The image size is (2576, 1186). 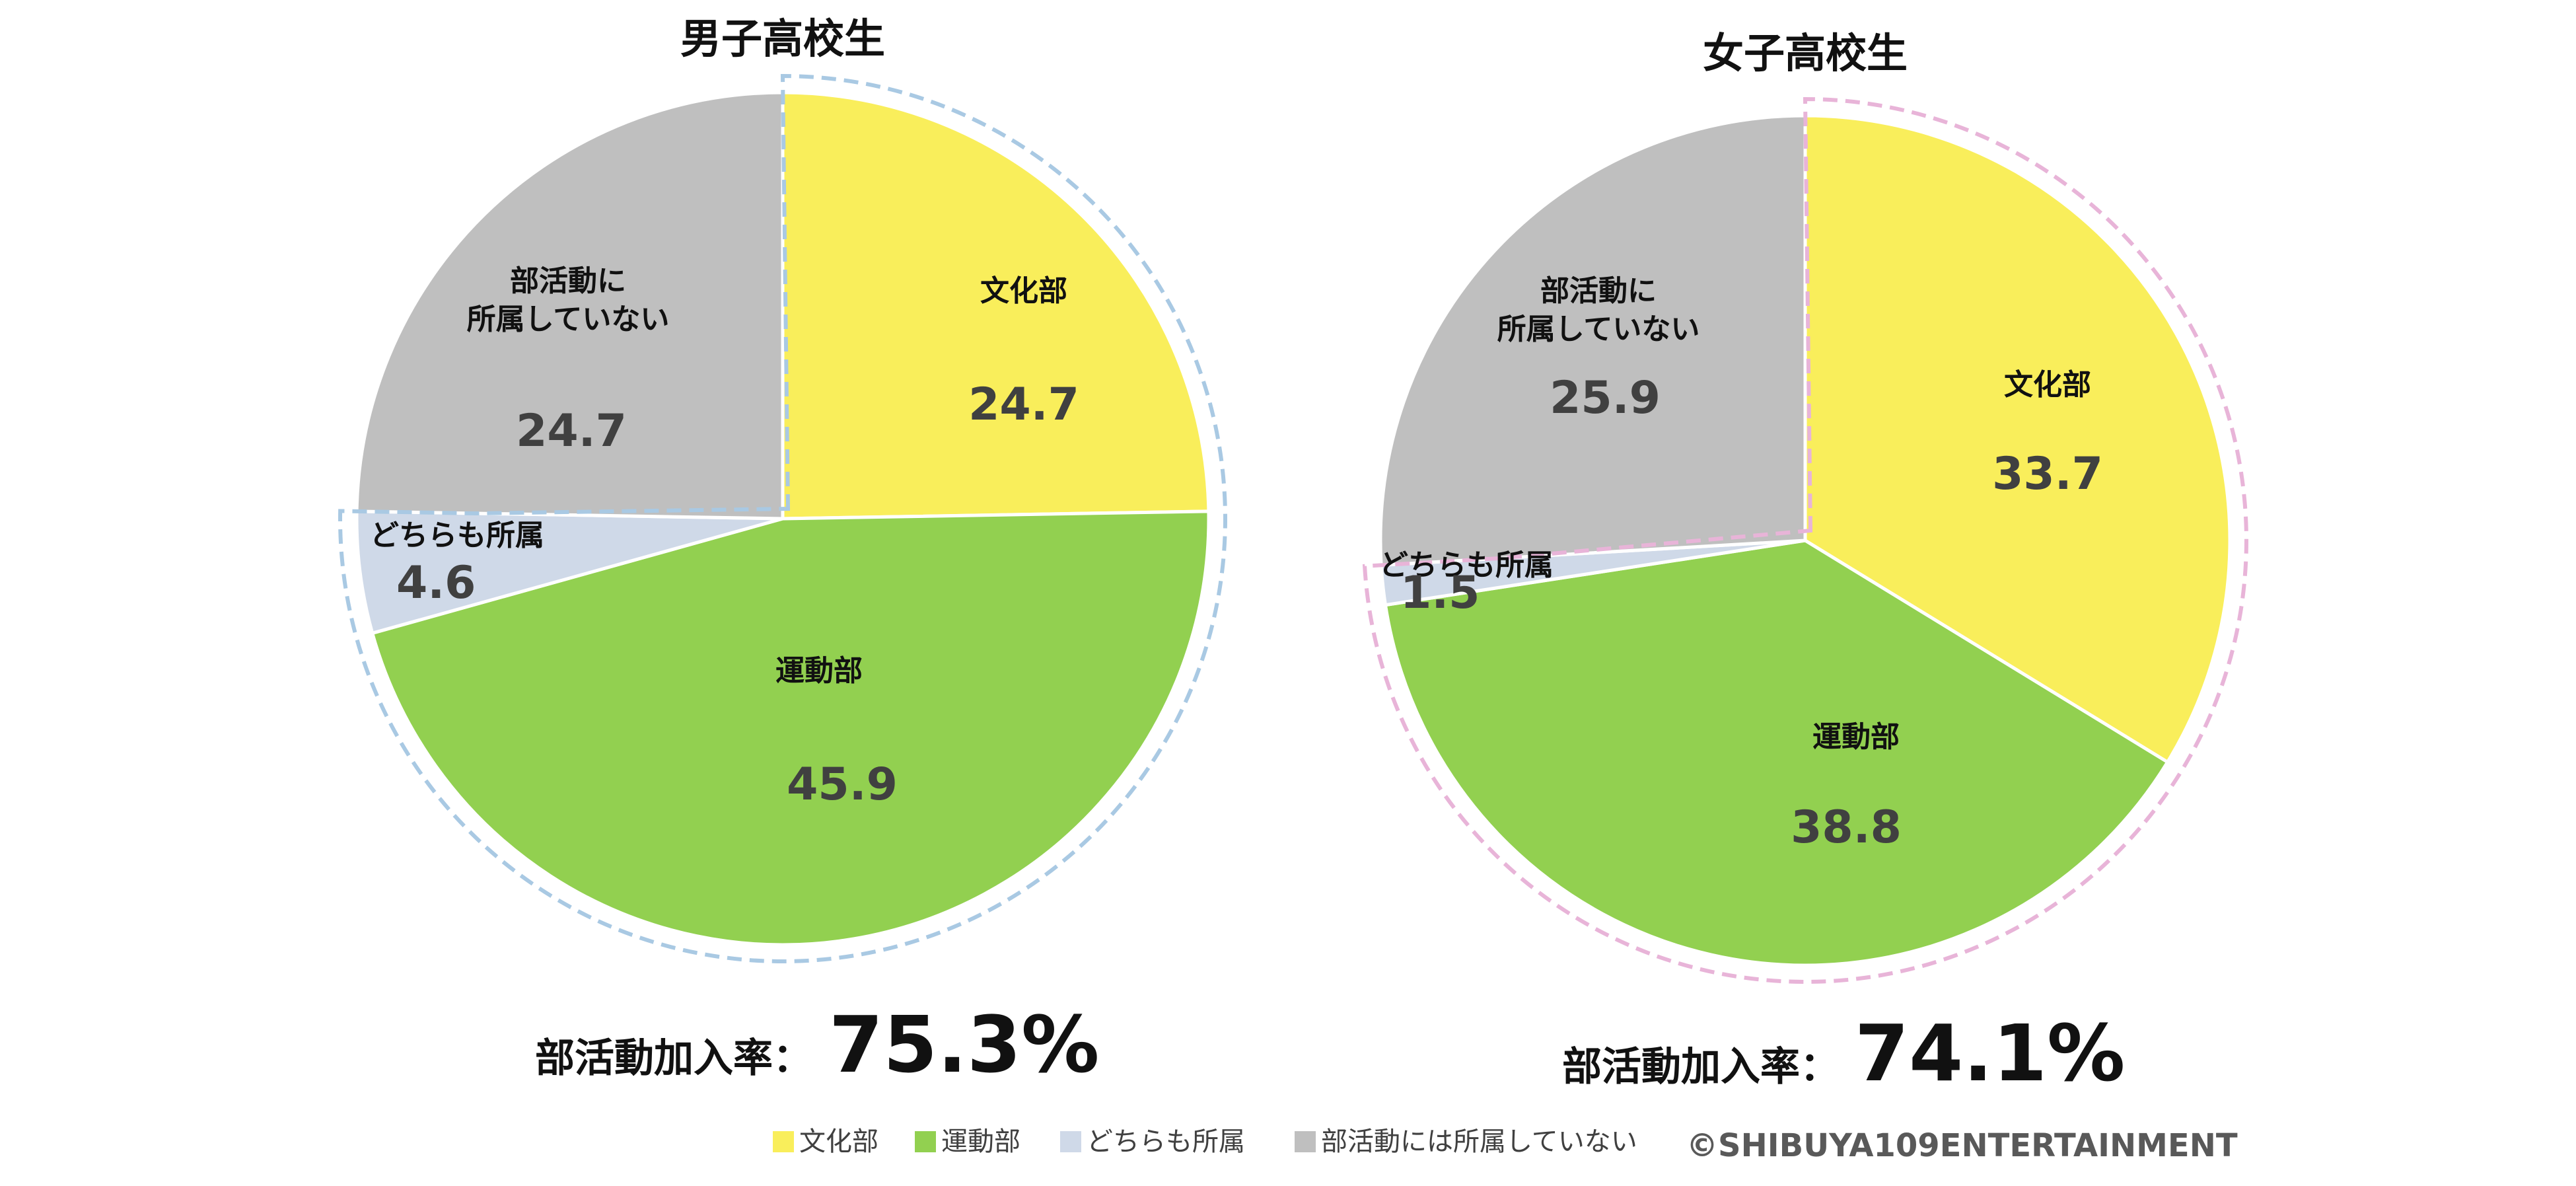 I want to click on legend-label-1: 運動部, so click(x=981, y=1142).